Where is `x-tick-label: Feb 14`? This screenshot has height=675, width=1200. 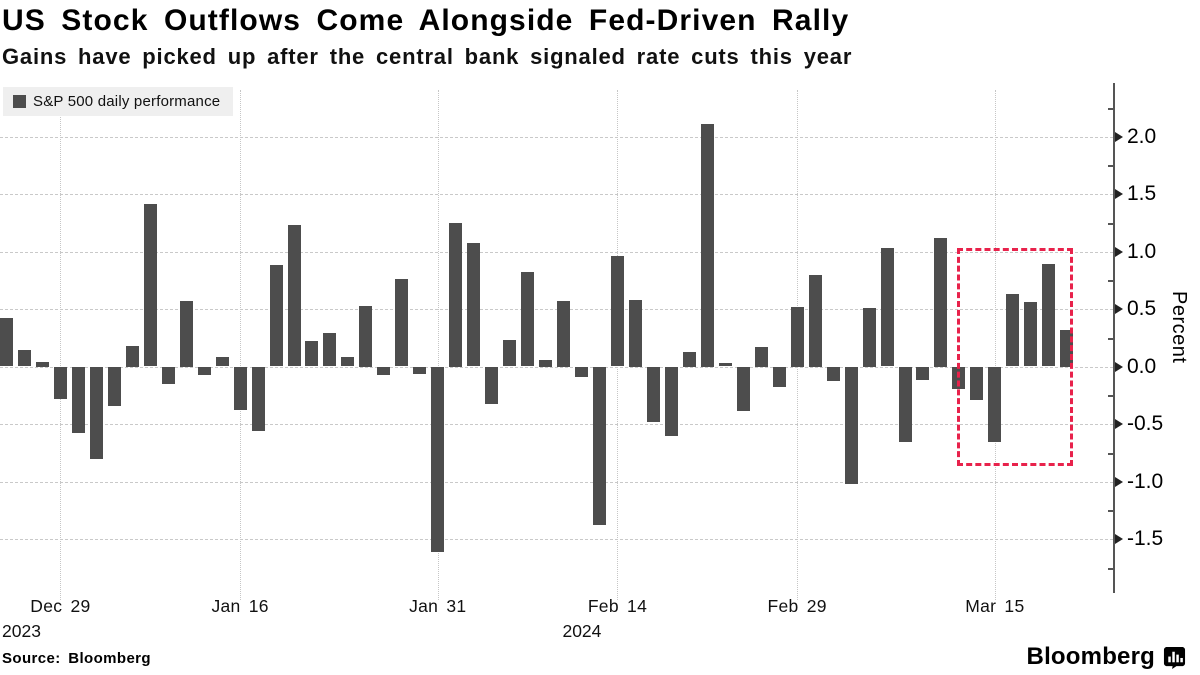
x-tick-label: Feb 14 is located at coordinates (617, 606).